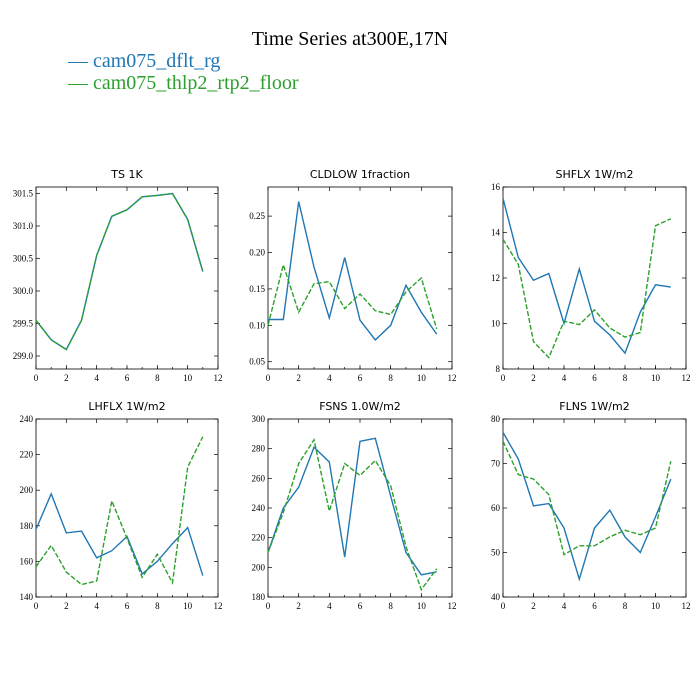  What do you see at coordinates (188, 378) in the screenshot?
I see `panel-0-xtick-label: 10` at bounding box center [188, 378].